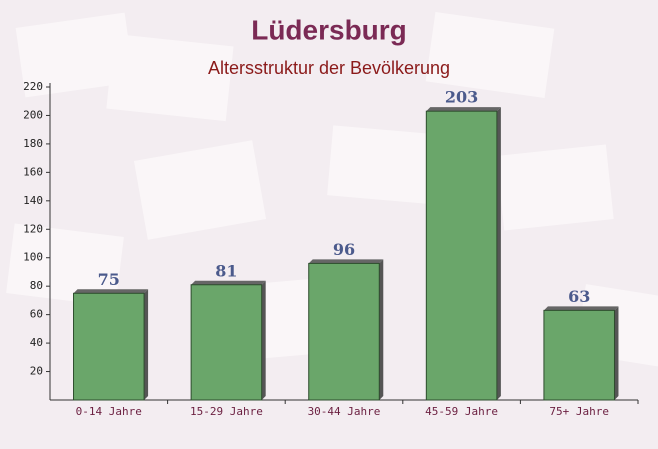 This screenshot has height=449, width=658. Describe the element at coordinates (36, 342) in the screenshot. I see `y-tick-label: 40` at that location.